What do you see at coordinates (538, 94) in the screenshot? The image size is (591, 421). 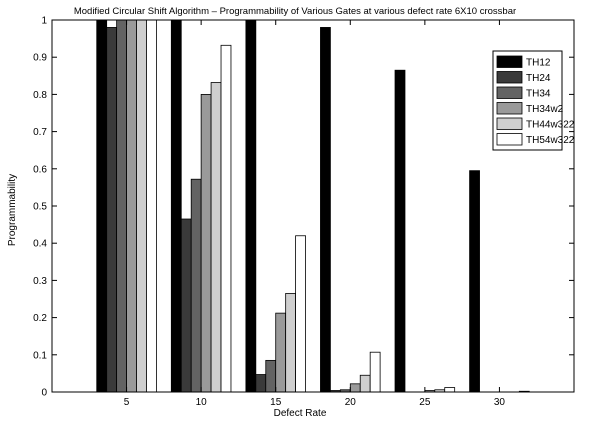 I see `legend-label-th34: TH34` at bounding box center [538, 94].